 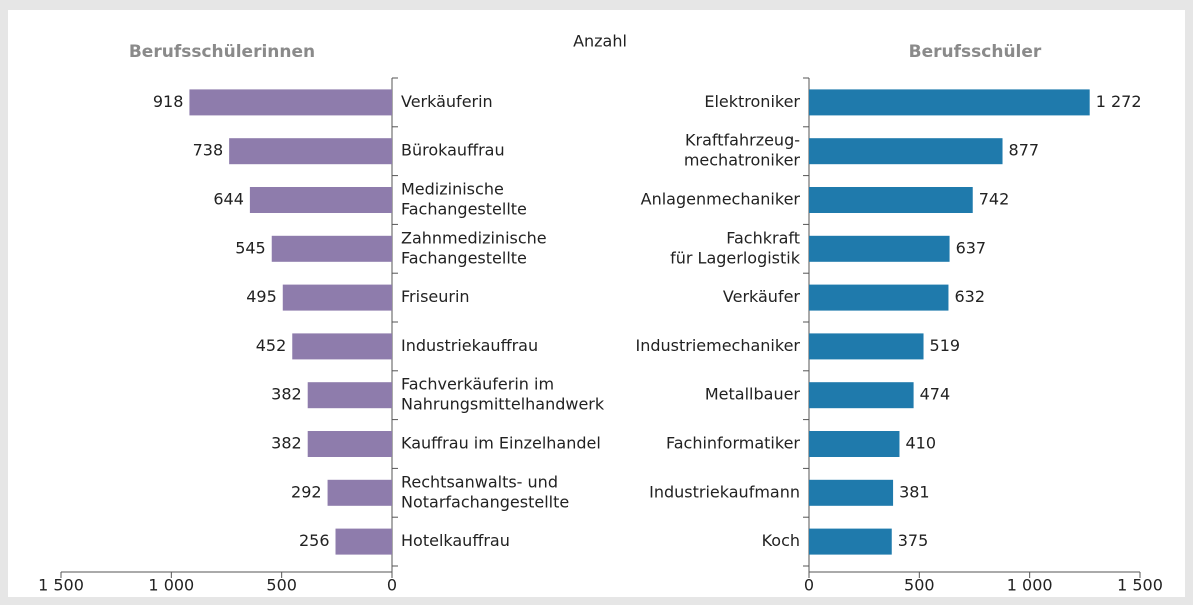 I want to click on panel-title: Berufsschüler, so click(x=975, y=52).